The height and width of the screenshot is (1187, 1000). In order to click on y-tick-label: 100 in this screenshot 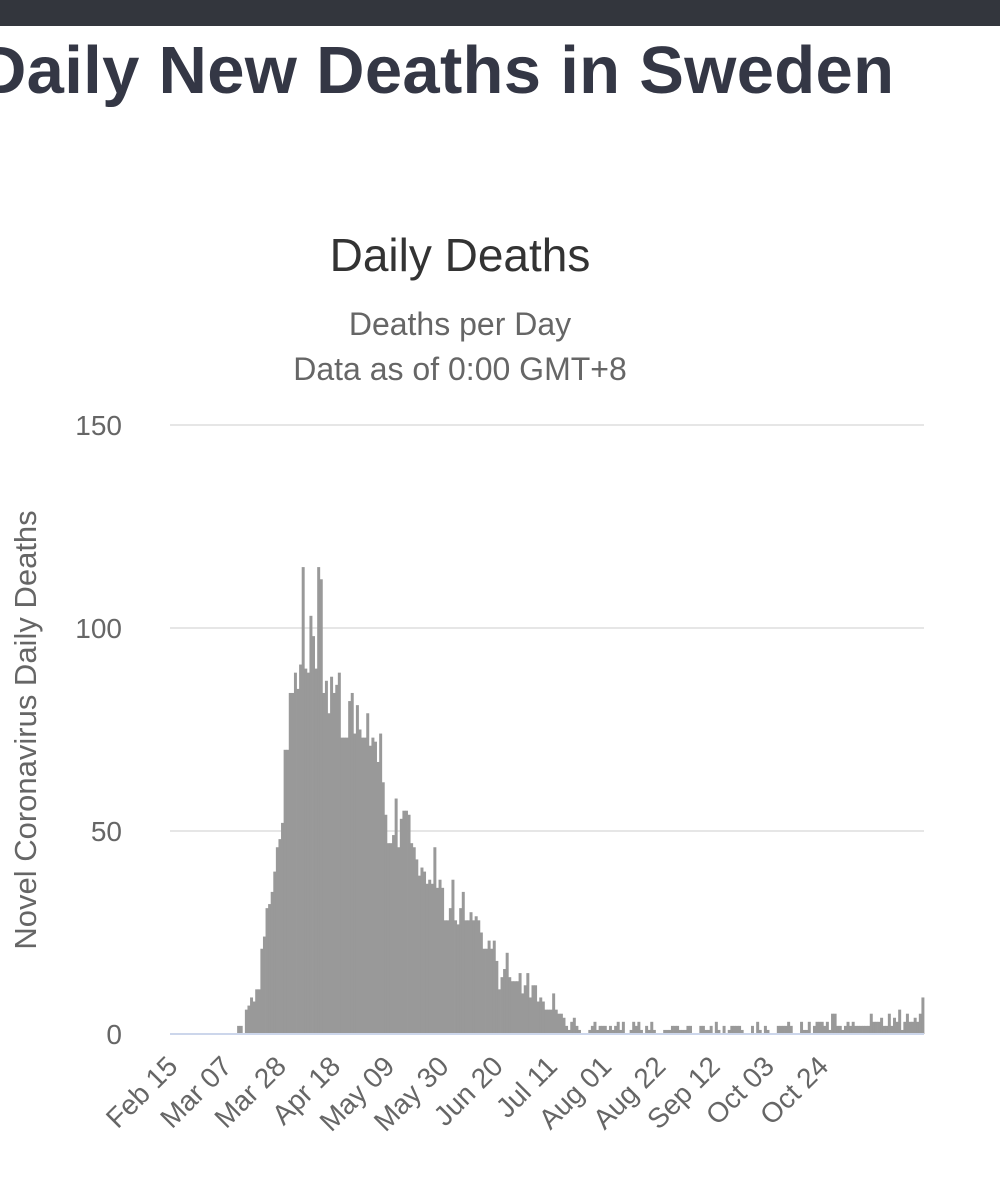, I will do `click(98, 628)`.